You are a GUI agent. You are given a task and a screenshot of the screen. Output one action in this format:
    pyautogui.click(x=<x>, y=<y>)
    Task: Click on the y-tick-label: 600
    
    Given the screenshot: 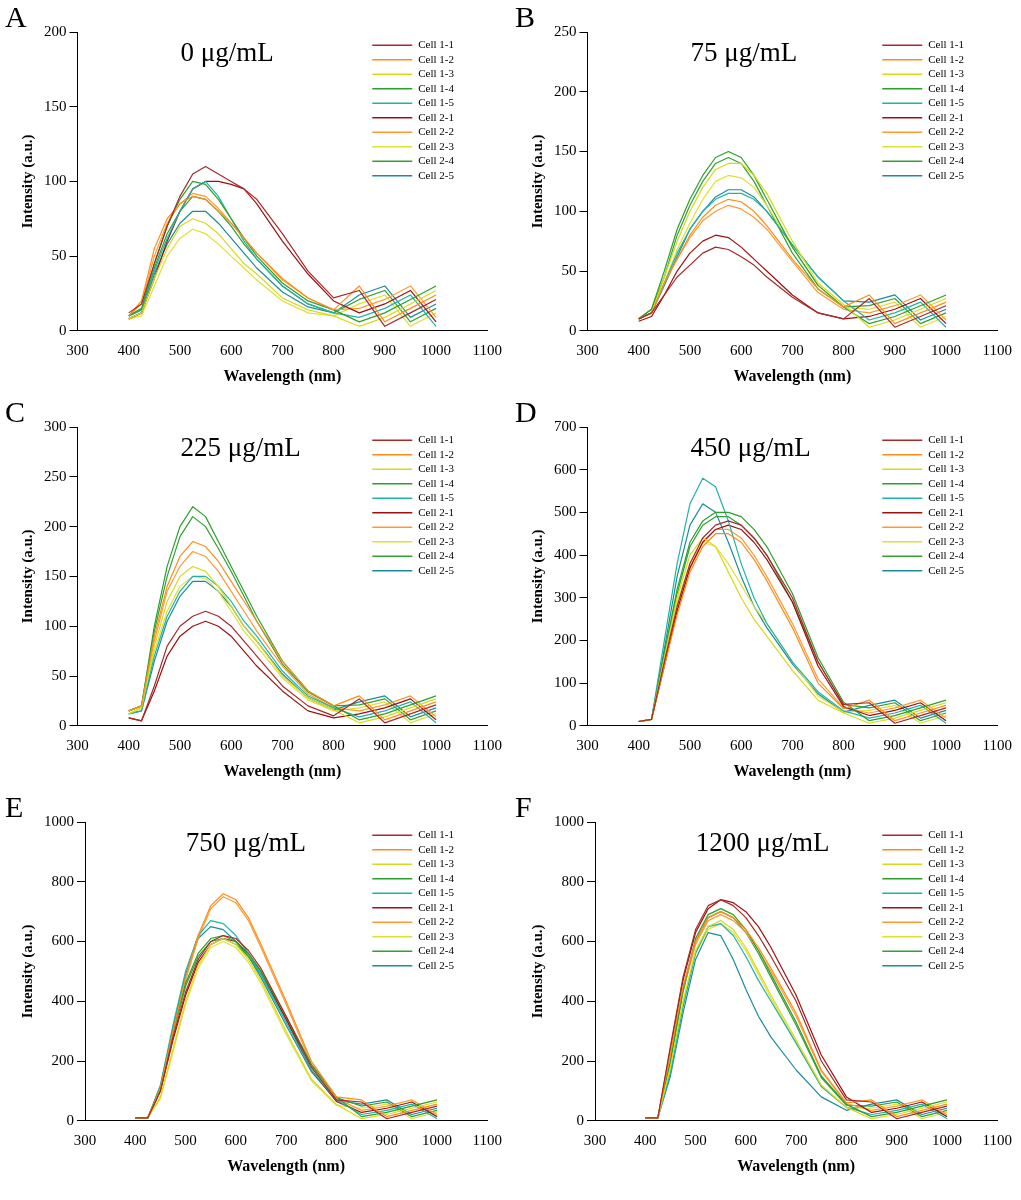 What is the action you would take?
    pyautogui.click(x=62, y=940)
    